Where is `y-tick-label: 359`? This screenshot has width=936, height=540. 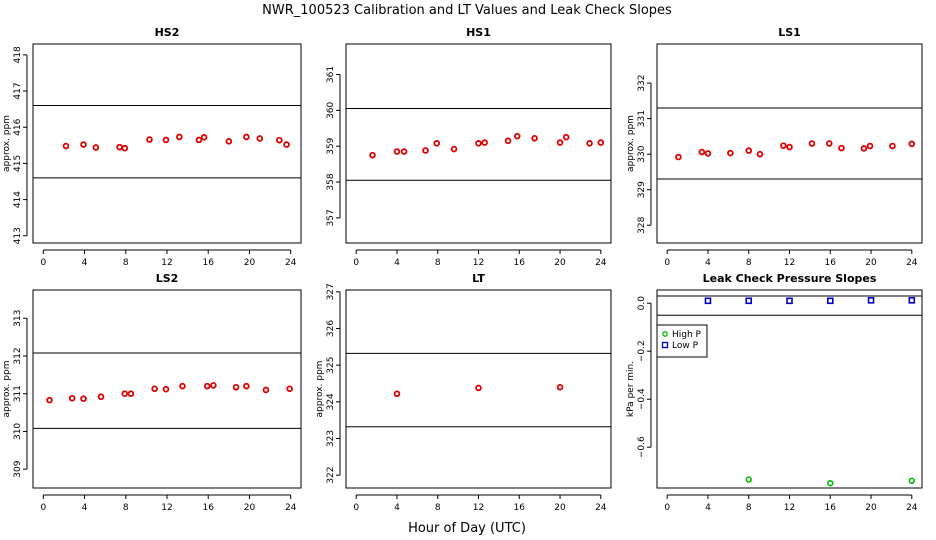 y-tick-label: 359 is located at coordinates (331, 145).